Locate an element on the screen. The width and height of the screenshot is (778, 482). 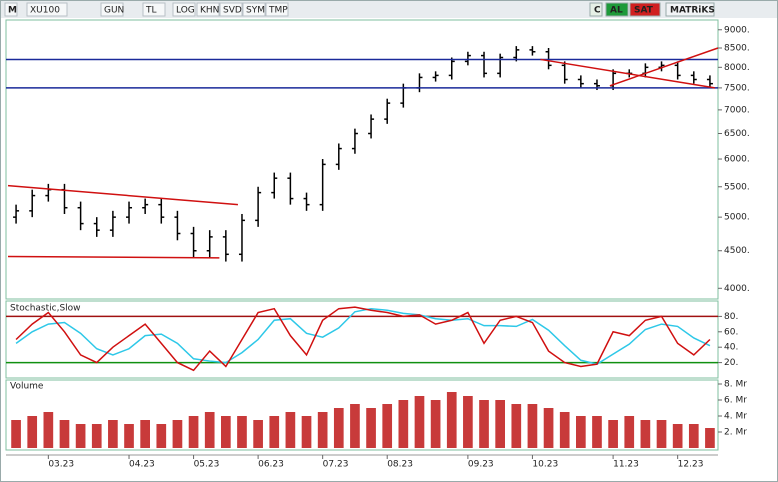
x-tick-label: 03.23 is located at coordinates (61, 465).